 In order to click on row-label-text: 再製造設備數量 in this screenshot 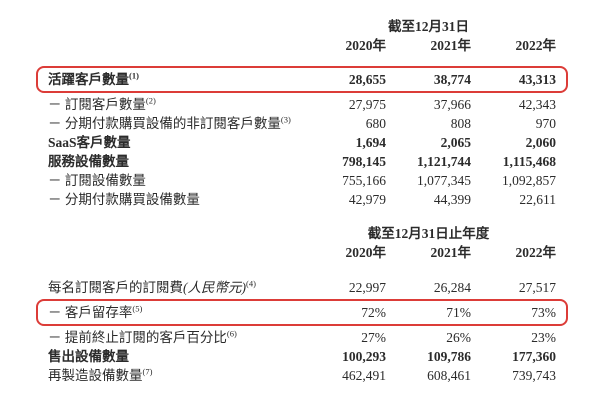, I will do `click(95, 375)`.